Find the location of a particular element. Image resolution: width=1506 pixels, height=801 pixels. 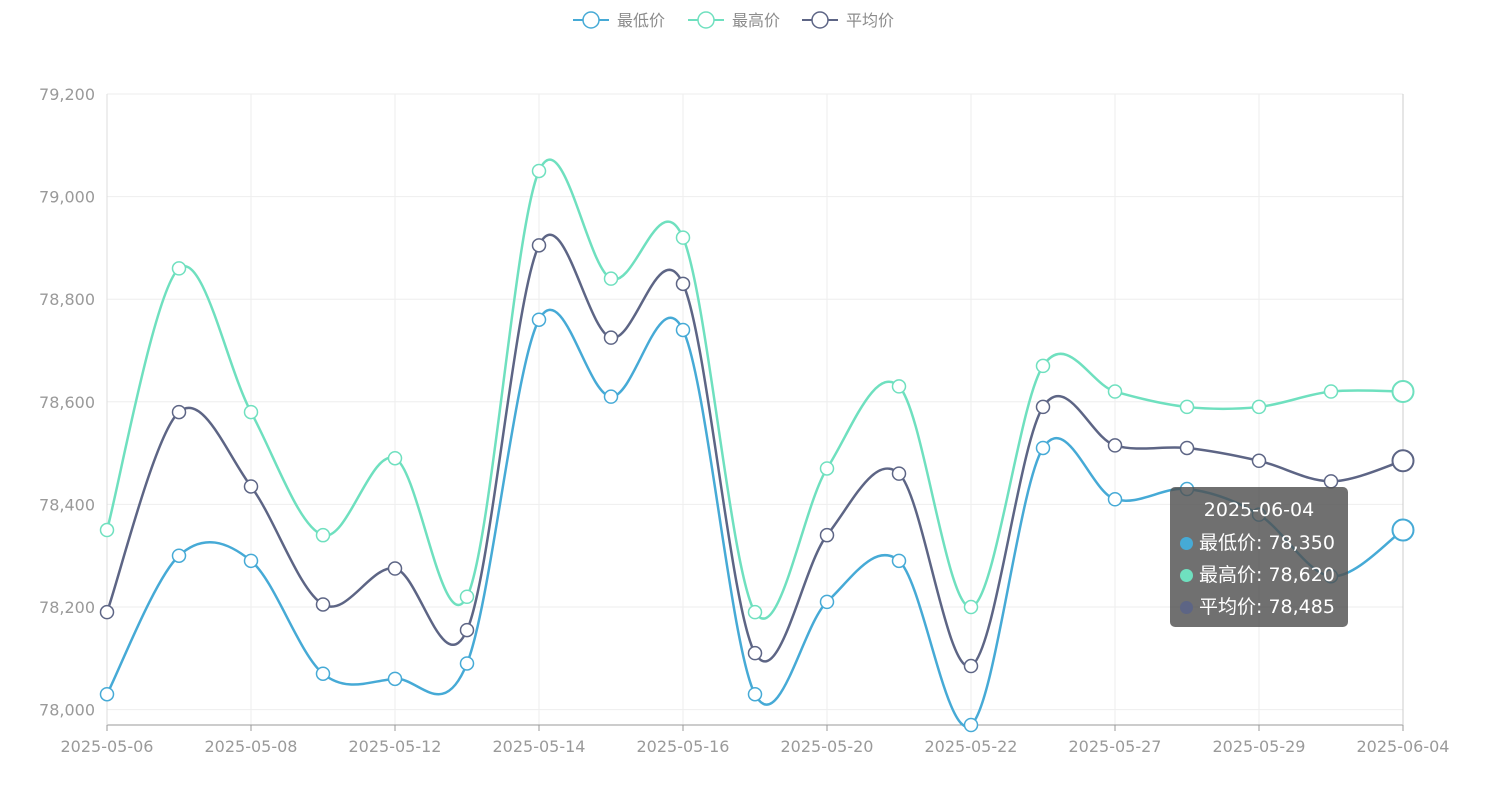

tooltip-title: 2025-06-04 is located at coordinates (1259, 510).